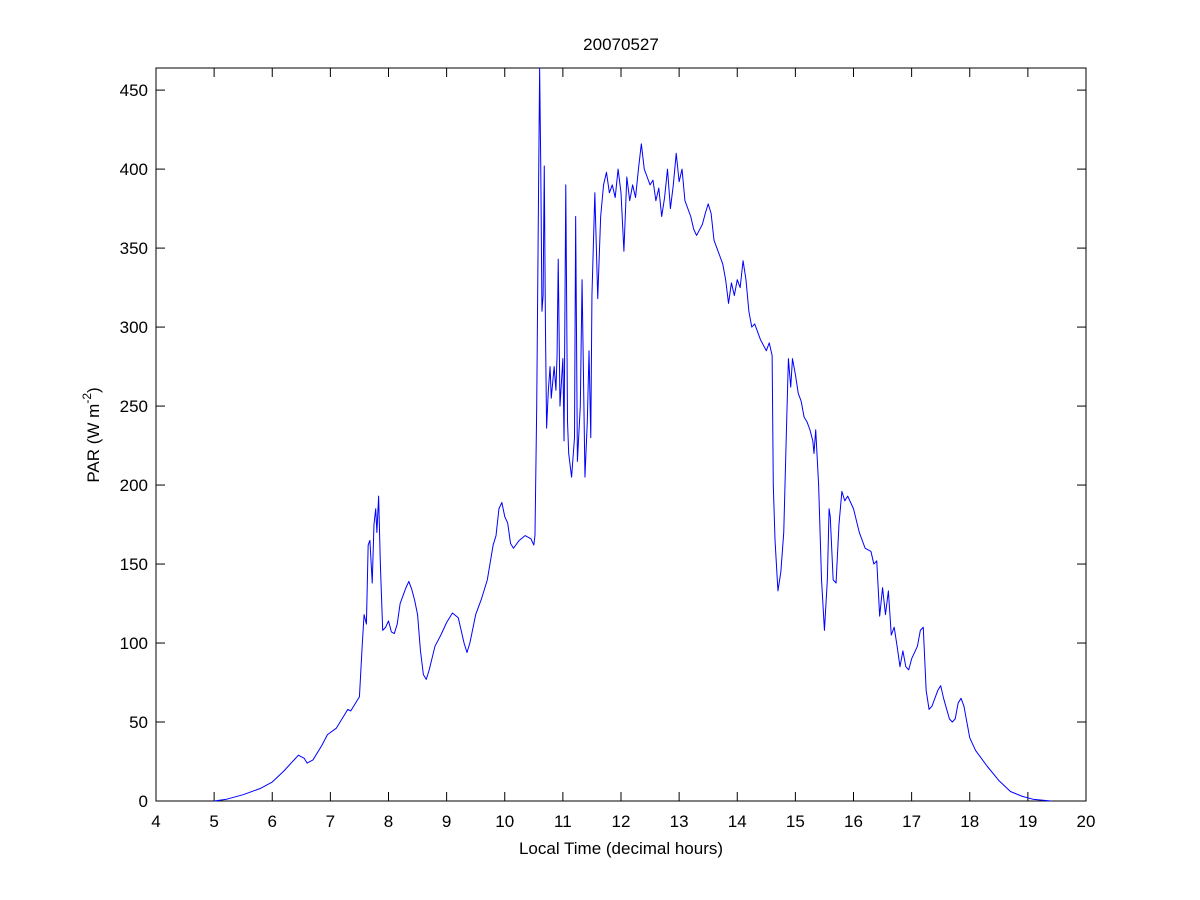 The height and width of the screenshot is (900, 1200). Describe the element at coordinates (737, 821) in the screenshot. I see `x-tick-label: 14` at that location.